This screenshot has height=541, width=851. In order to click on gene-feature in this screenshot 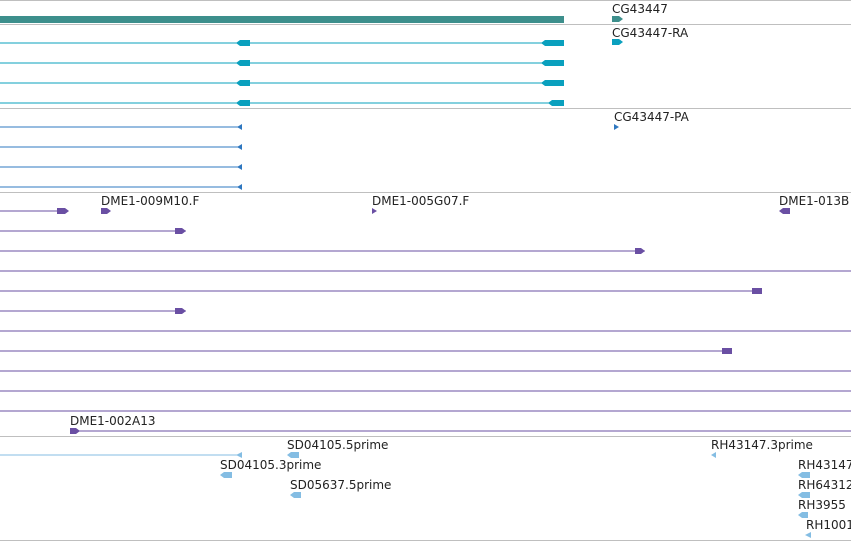, I will do `click(282, 19)`.